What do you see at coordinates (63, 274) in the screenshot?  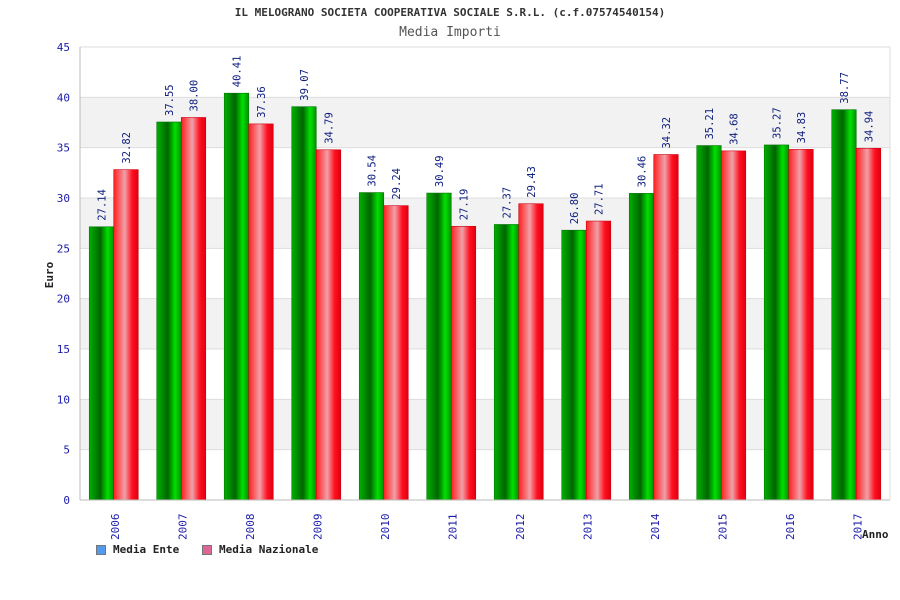 I see `y-tick-labels: 0 5 10 15 20 25 30 35 40 45` at bounding box center [63, 274].